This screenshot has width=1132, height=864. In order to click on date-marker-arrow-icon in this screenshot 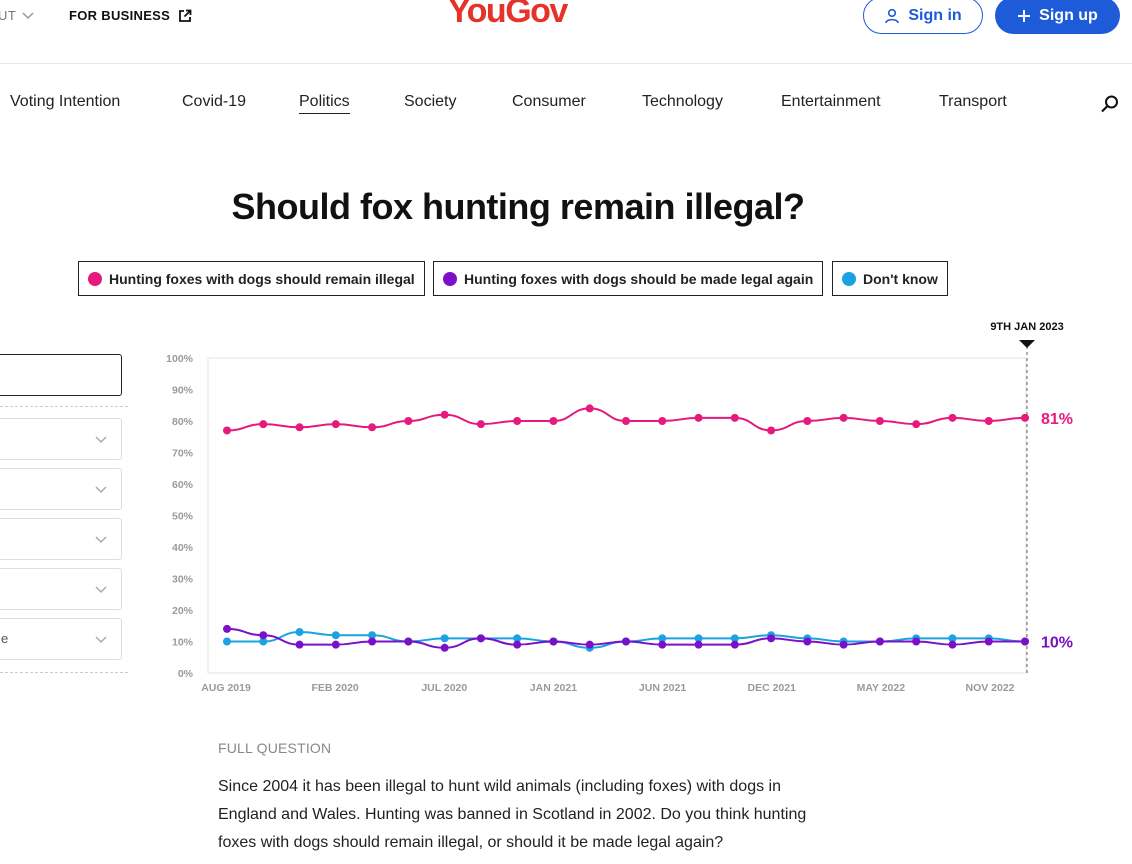, I will do `click(1027, 344)`.